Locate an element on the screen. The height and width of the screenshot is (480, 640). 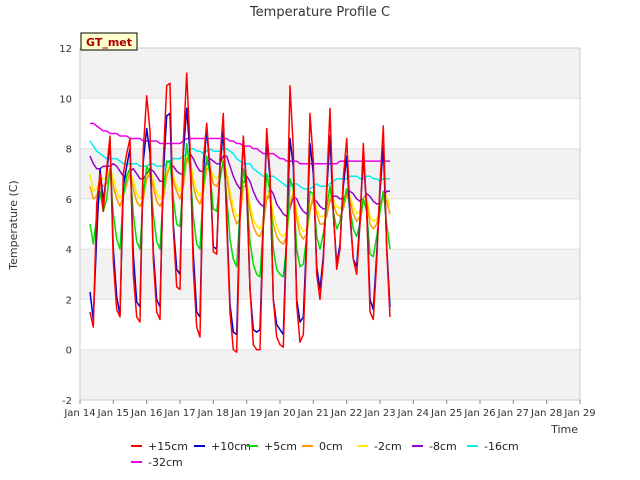
chart-title: Temperature Profile C is located at coordinates (319, 12).